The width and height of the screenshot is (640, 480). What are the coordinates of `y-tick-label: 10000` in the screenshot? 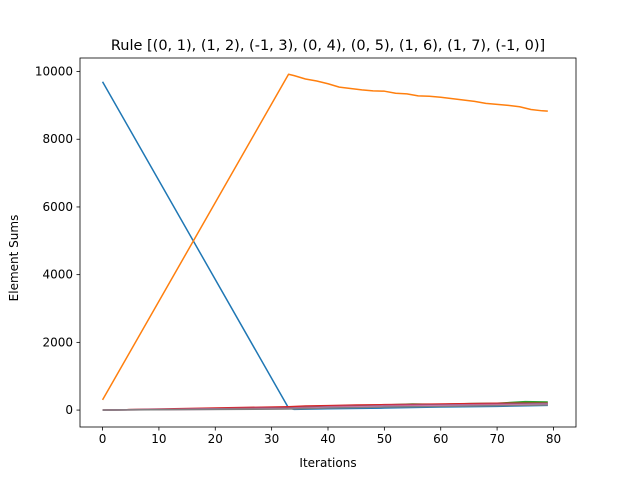 It's located at (54, 72).